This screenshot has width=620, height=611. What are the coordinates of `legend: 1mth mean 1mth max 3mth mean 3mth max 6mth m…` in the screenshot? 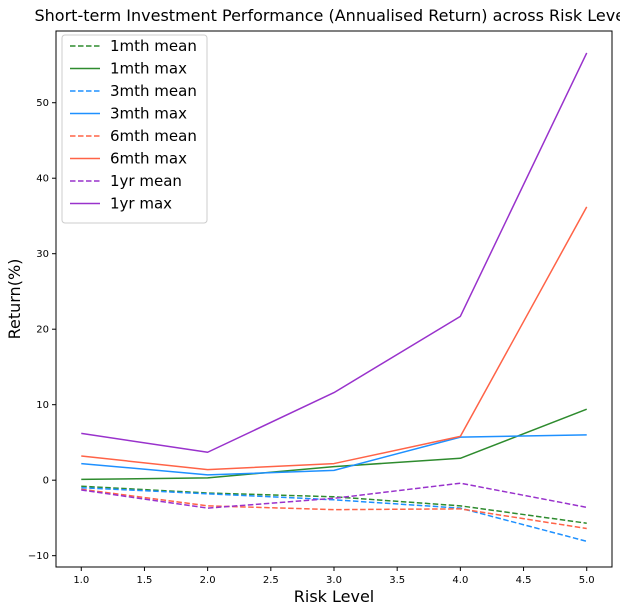 It's located at (134, 129).